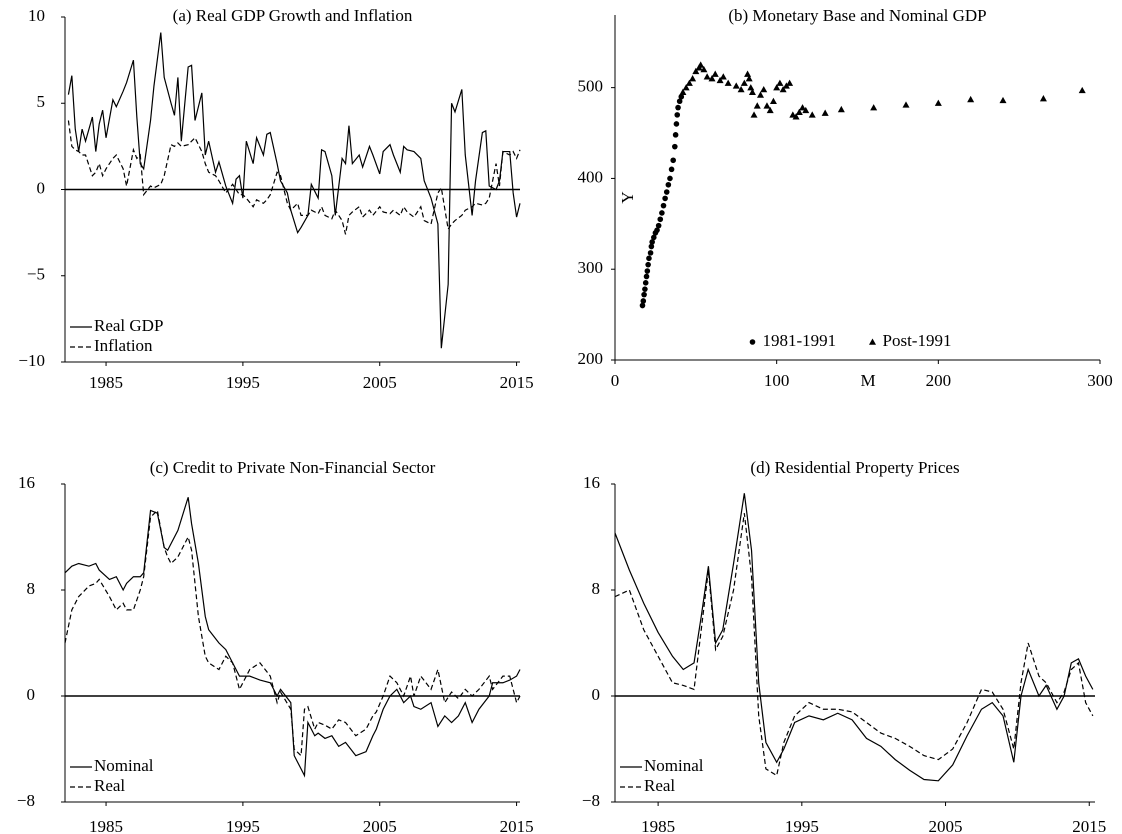 This screenshot has width=1122, height=834. Describe the element at coordinates (128, 325) in the screenshot. I see `legend-label: Real GDP` at that location.